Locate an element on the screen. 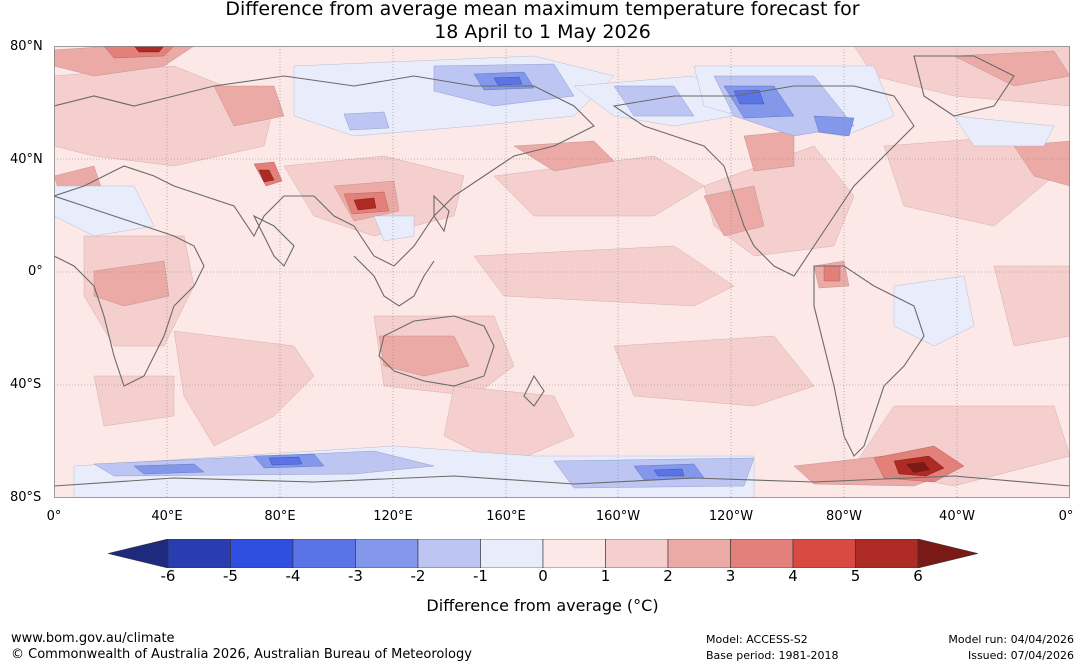 Image resolution: width=1085 pixels, height=667 pixels. lon-label-160e: 160°E is located at coordinates (506, 516).